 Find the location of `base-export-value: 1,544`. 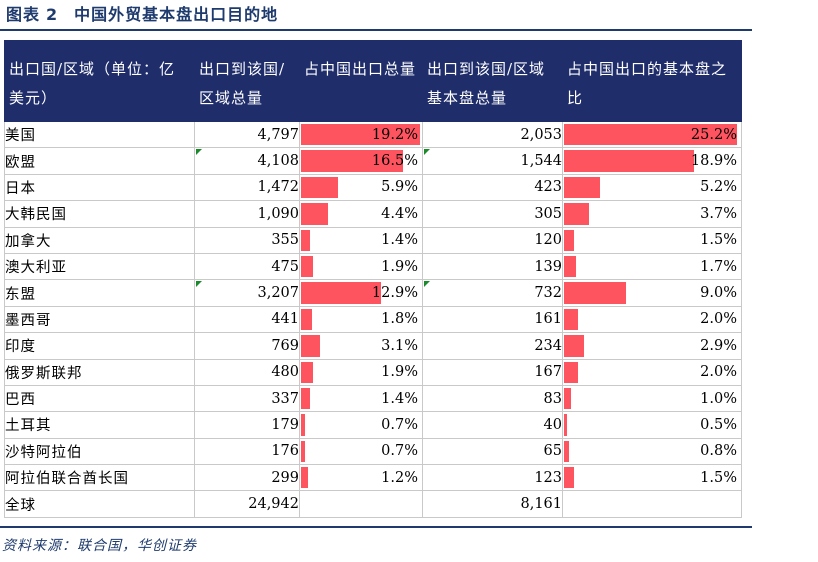

base-export-value: 1,544 is located at coordinates (492, 161).